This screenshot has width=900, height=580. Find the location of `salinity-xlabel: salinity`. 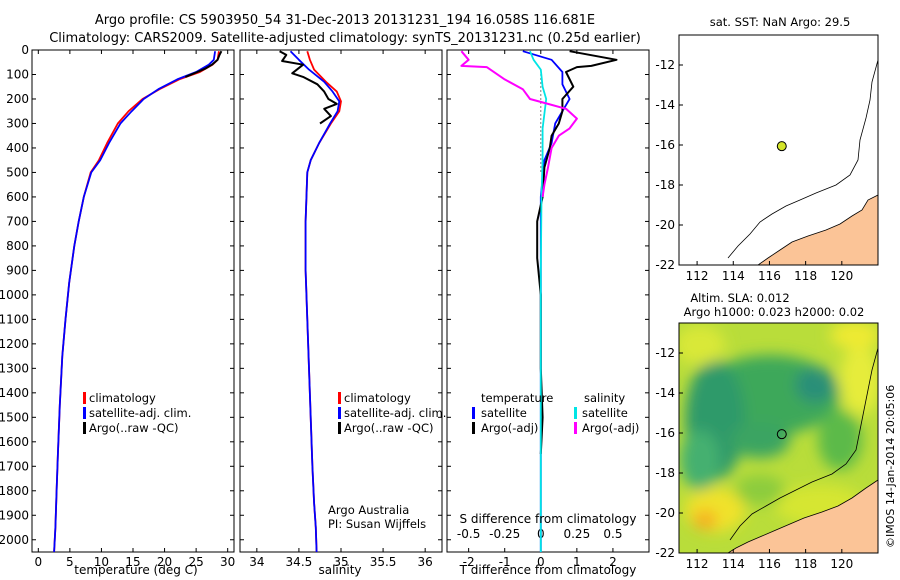

salinity-xlabel: salinity is located at coordinates (339, 570).